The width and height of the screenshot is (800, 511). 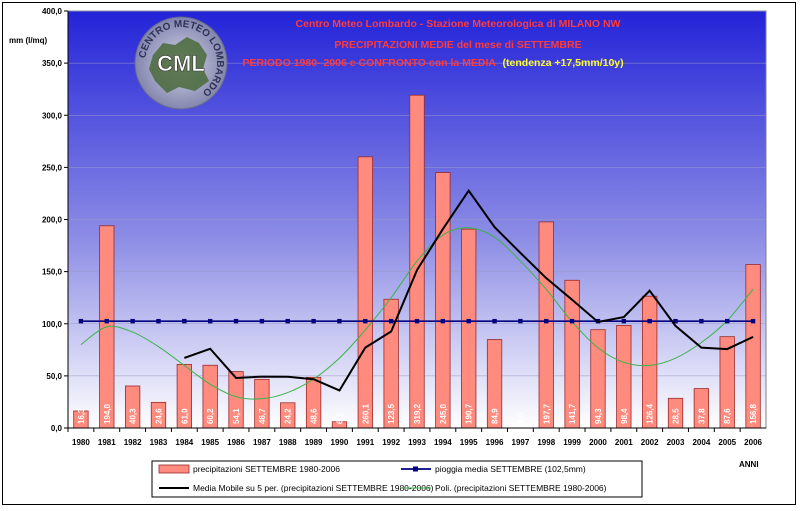 I want to click on y-tick-label: 0,0, so click(x=57, y=428).